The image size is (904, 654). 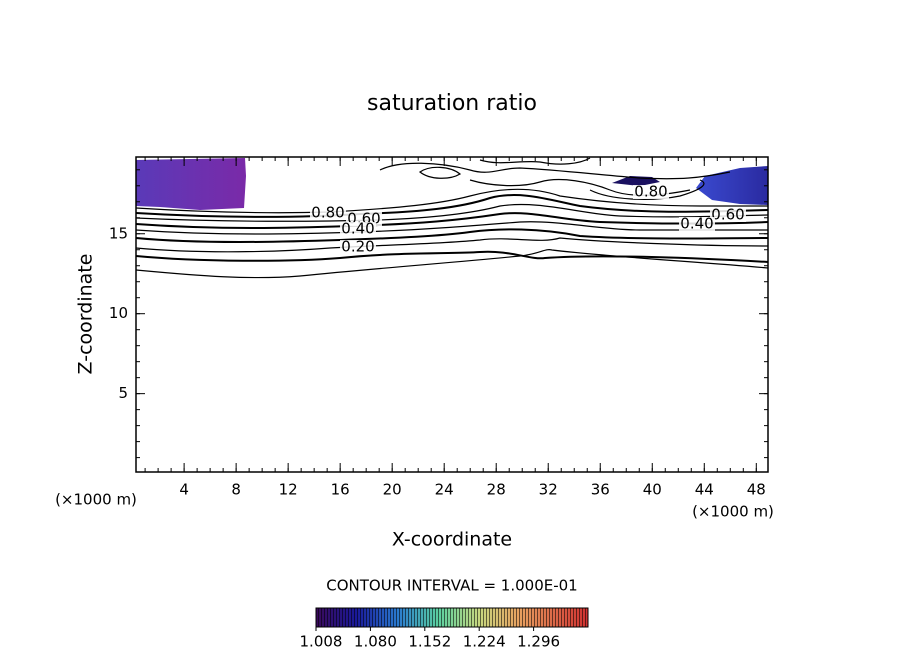 What do you see at coordinates (321, 642) in the screenshot?
I see `colorbar-tick-label: 1.008` at bounding box center [321, 642].